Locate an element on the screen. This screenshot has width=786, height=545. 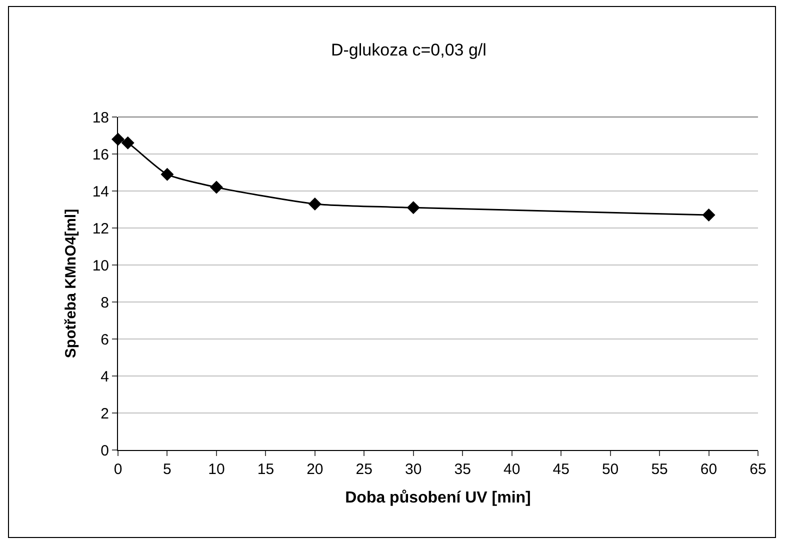
x-tick-label: 0 is located at coordinates (118, 469).